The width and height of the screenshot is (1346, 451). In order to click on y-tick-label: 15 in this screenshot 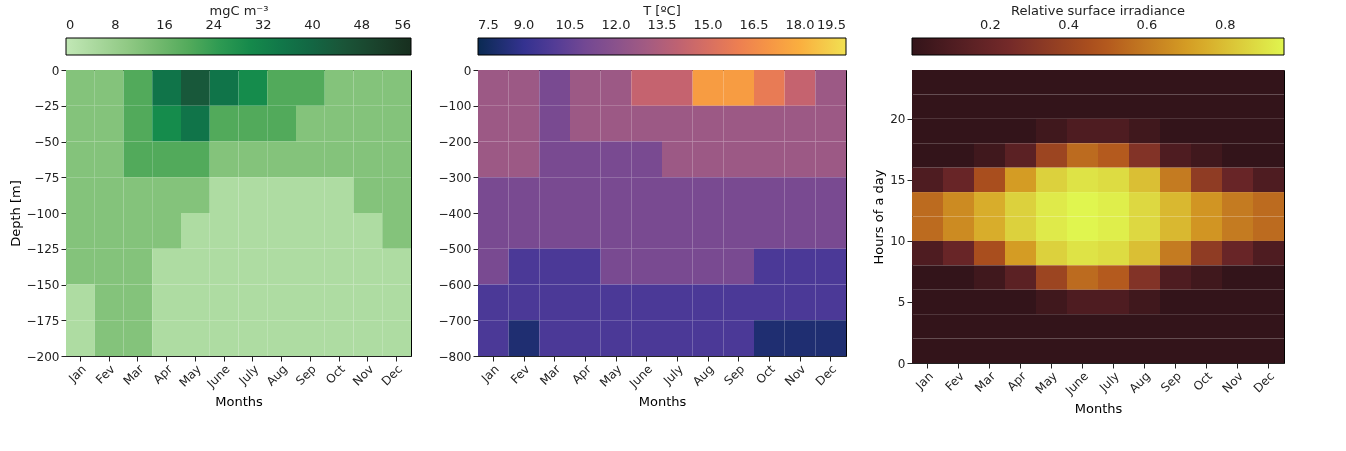, I will do `click(898, 180)`.